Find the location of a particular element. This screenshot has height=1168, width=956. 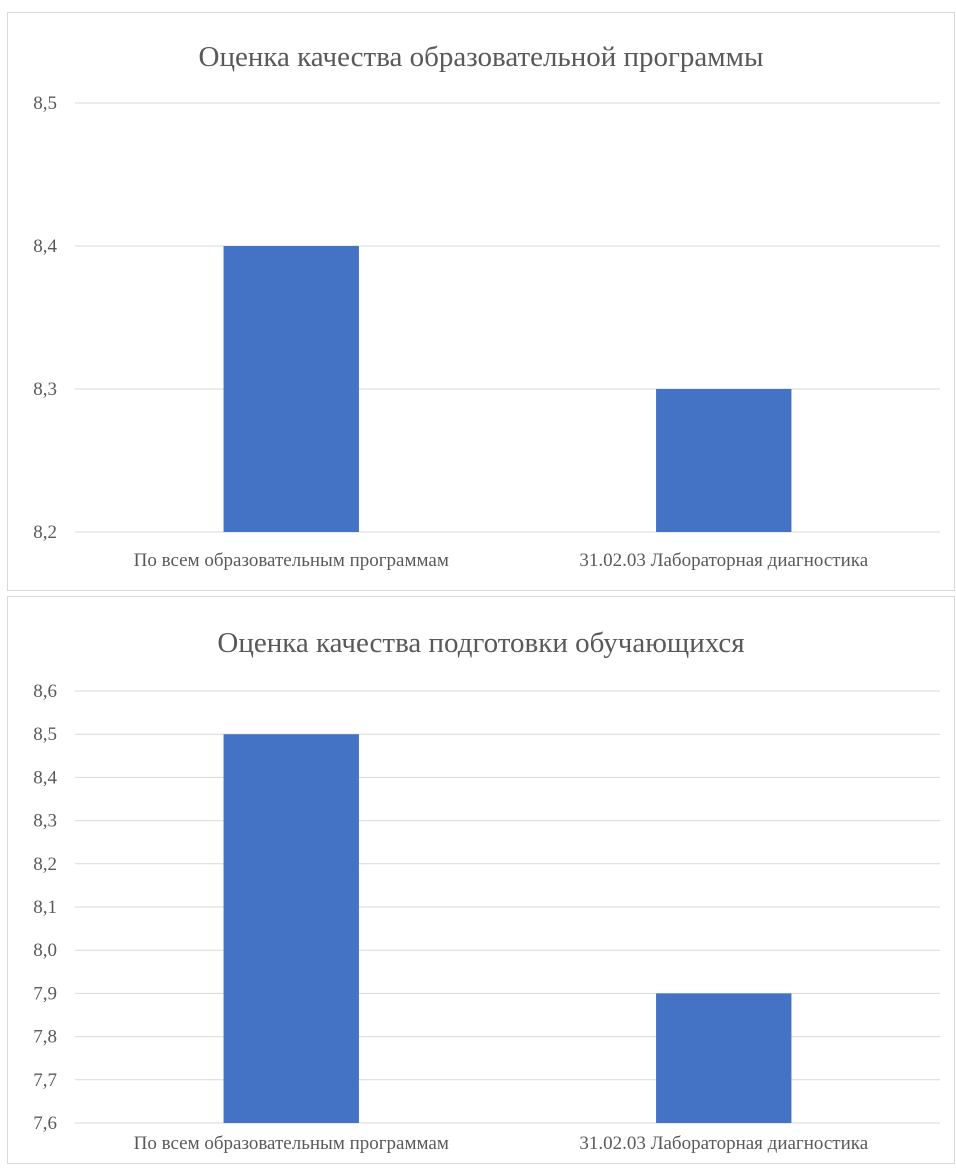

y-tick-label: 7,6 is located at coordinates (45, 1123).